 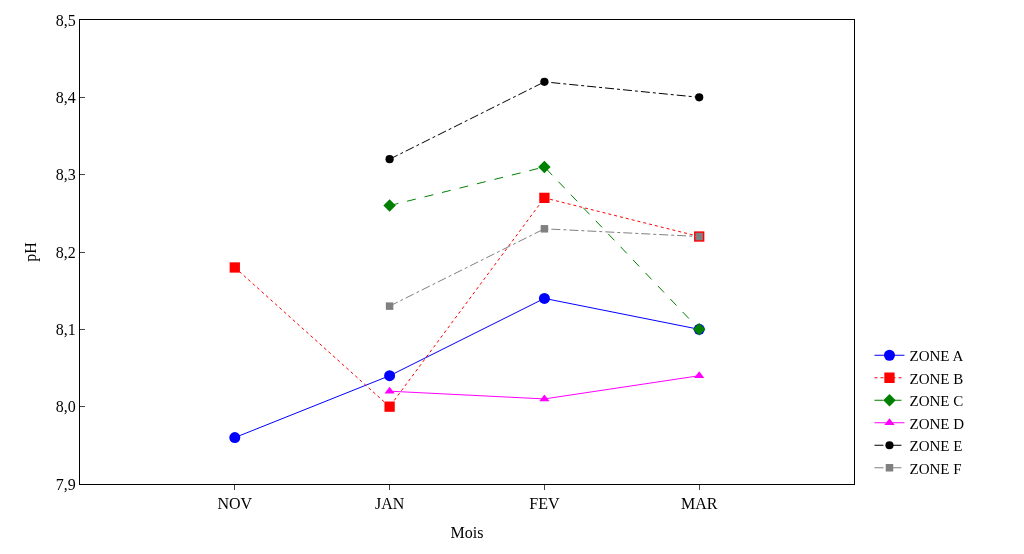 I want to click on x-tick-label: MAR, so click(x=699, y=504).